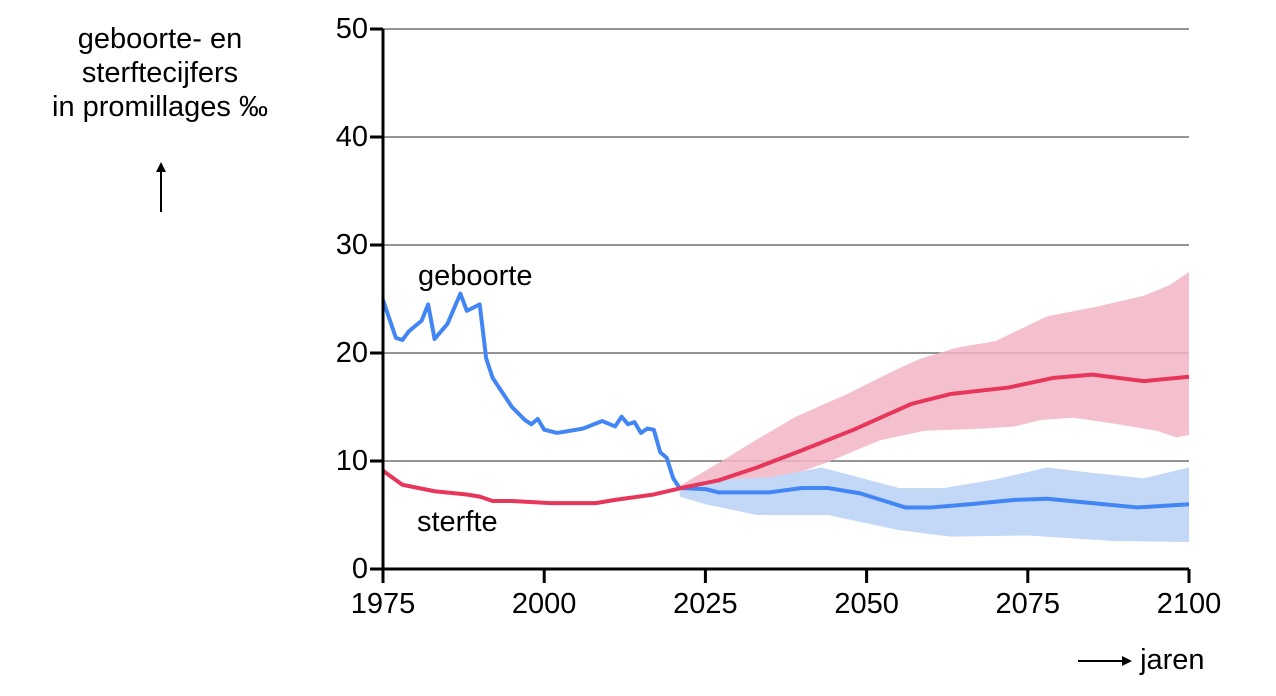 The width and height of the screenshot is (1276, 696). Describe the element at coordinates (457, 522) in the screenshot. I see `series-label-sterfte: sterfte` at that location.